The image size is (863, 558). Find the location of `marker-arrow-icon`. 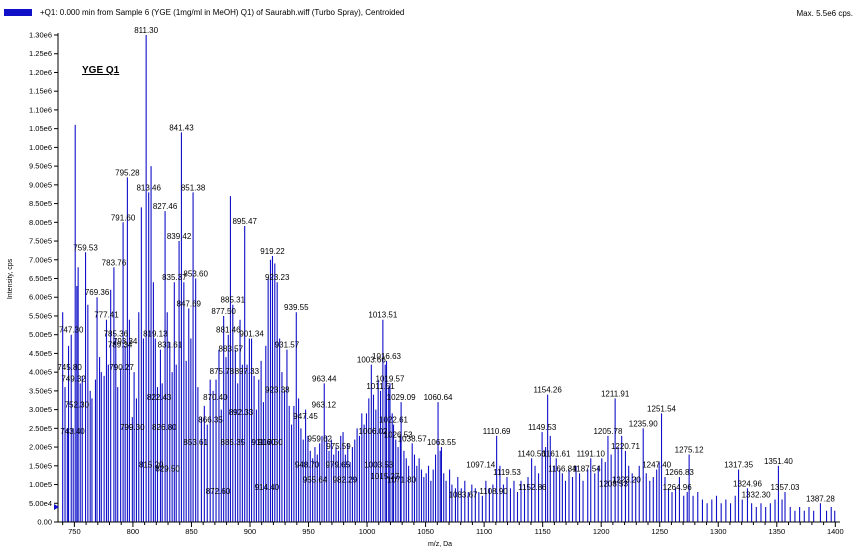

marker-arrow-icon is located at coordinates (56, 507).